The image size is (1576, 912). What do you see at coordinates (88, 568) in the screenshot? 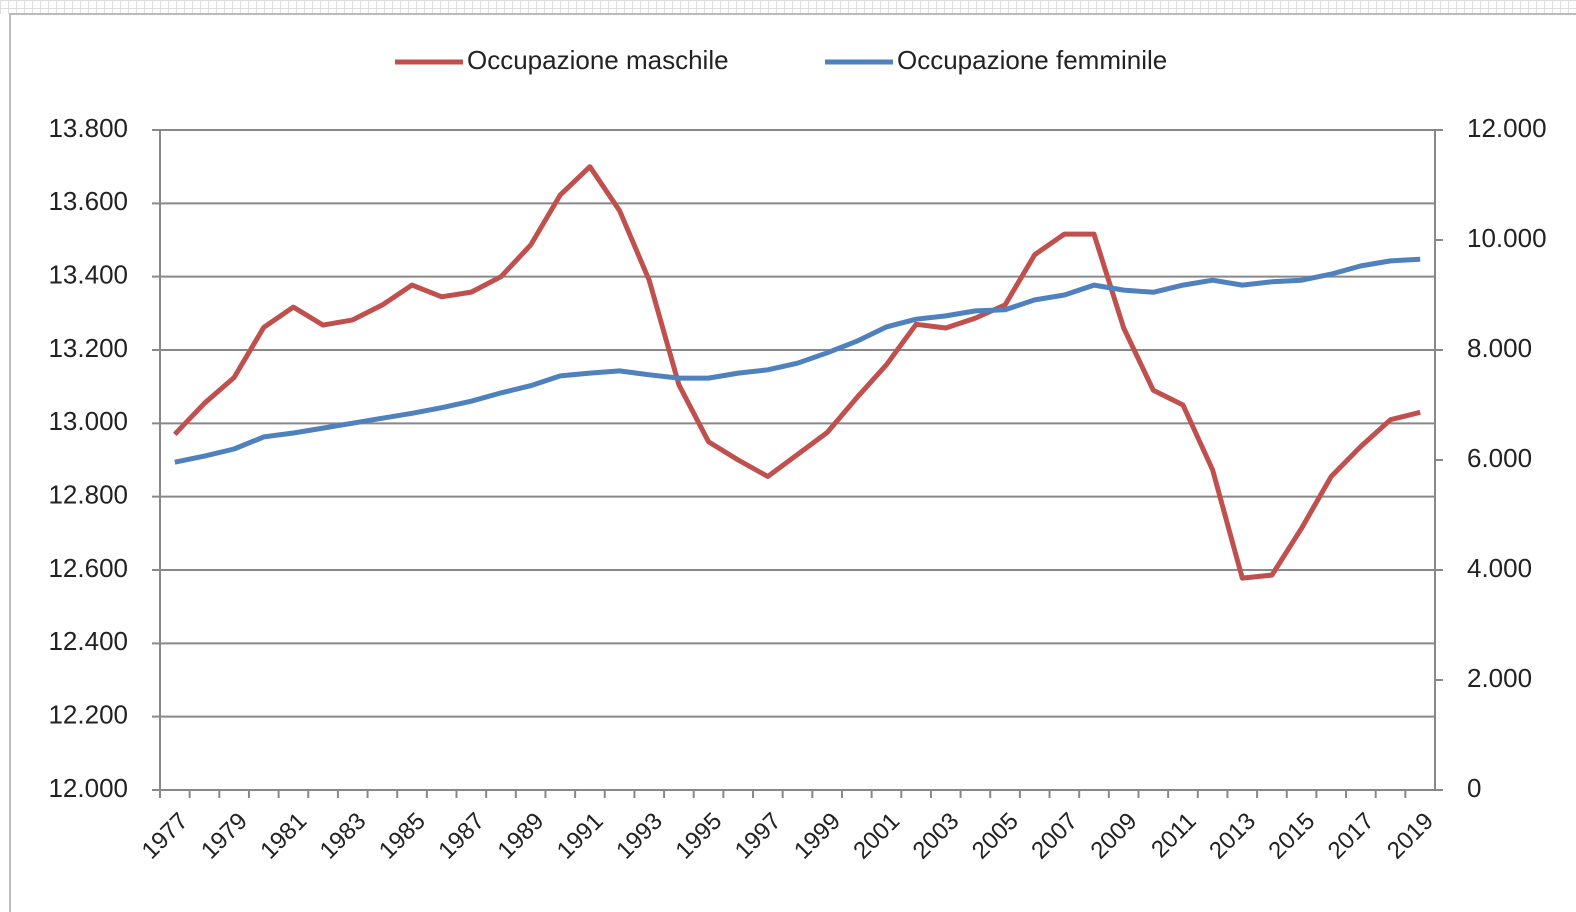
I see `y-tick-label: 12.600` at bounding box center [88, 568].